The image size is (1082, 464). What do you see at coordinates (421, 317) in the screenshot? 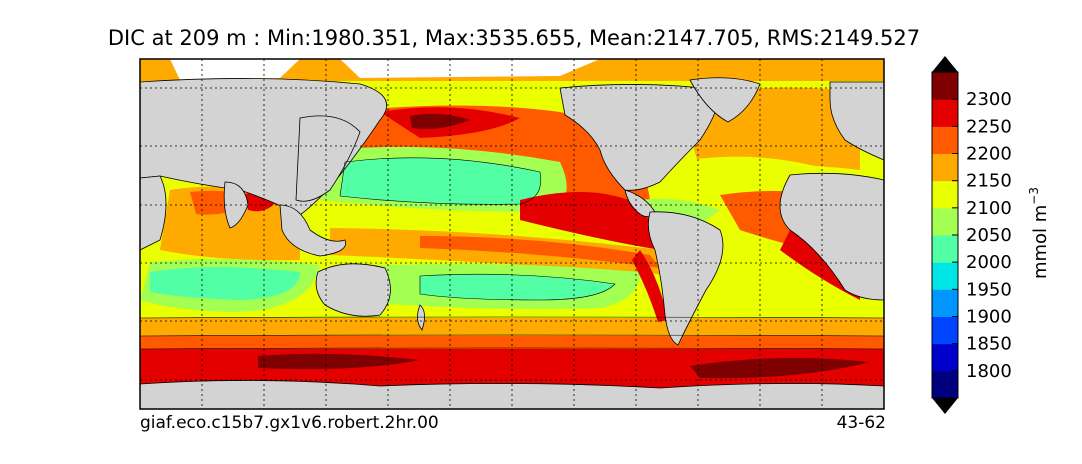
I see `new-zealand` at bounding box center [421, 317].